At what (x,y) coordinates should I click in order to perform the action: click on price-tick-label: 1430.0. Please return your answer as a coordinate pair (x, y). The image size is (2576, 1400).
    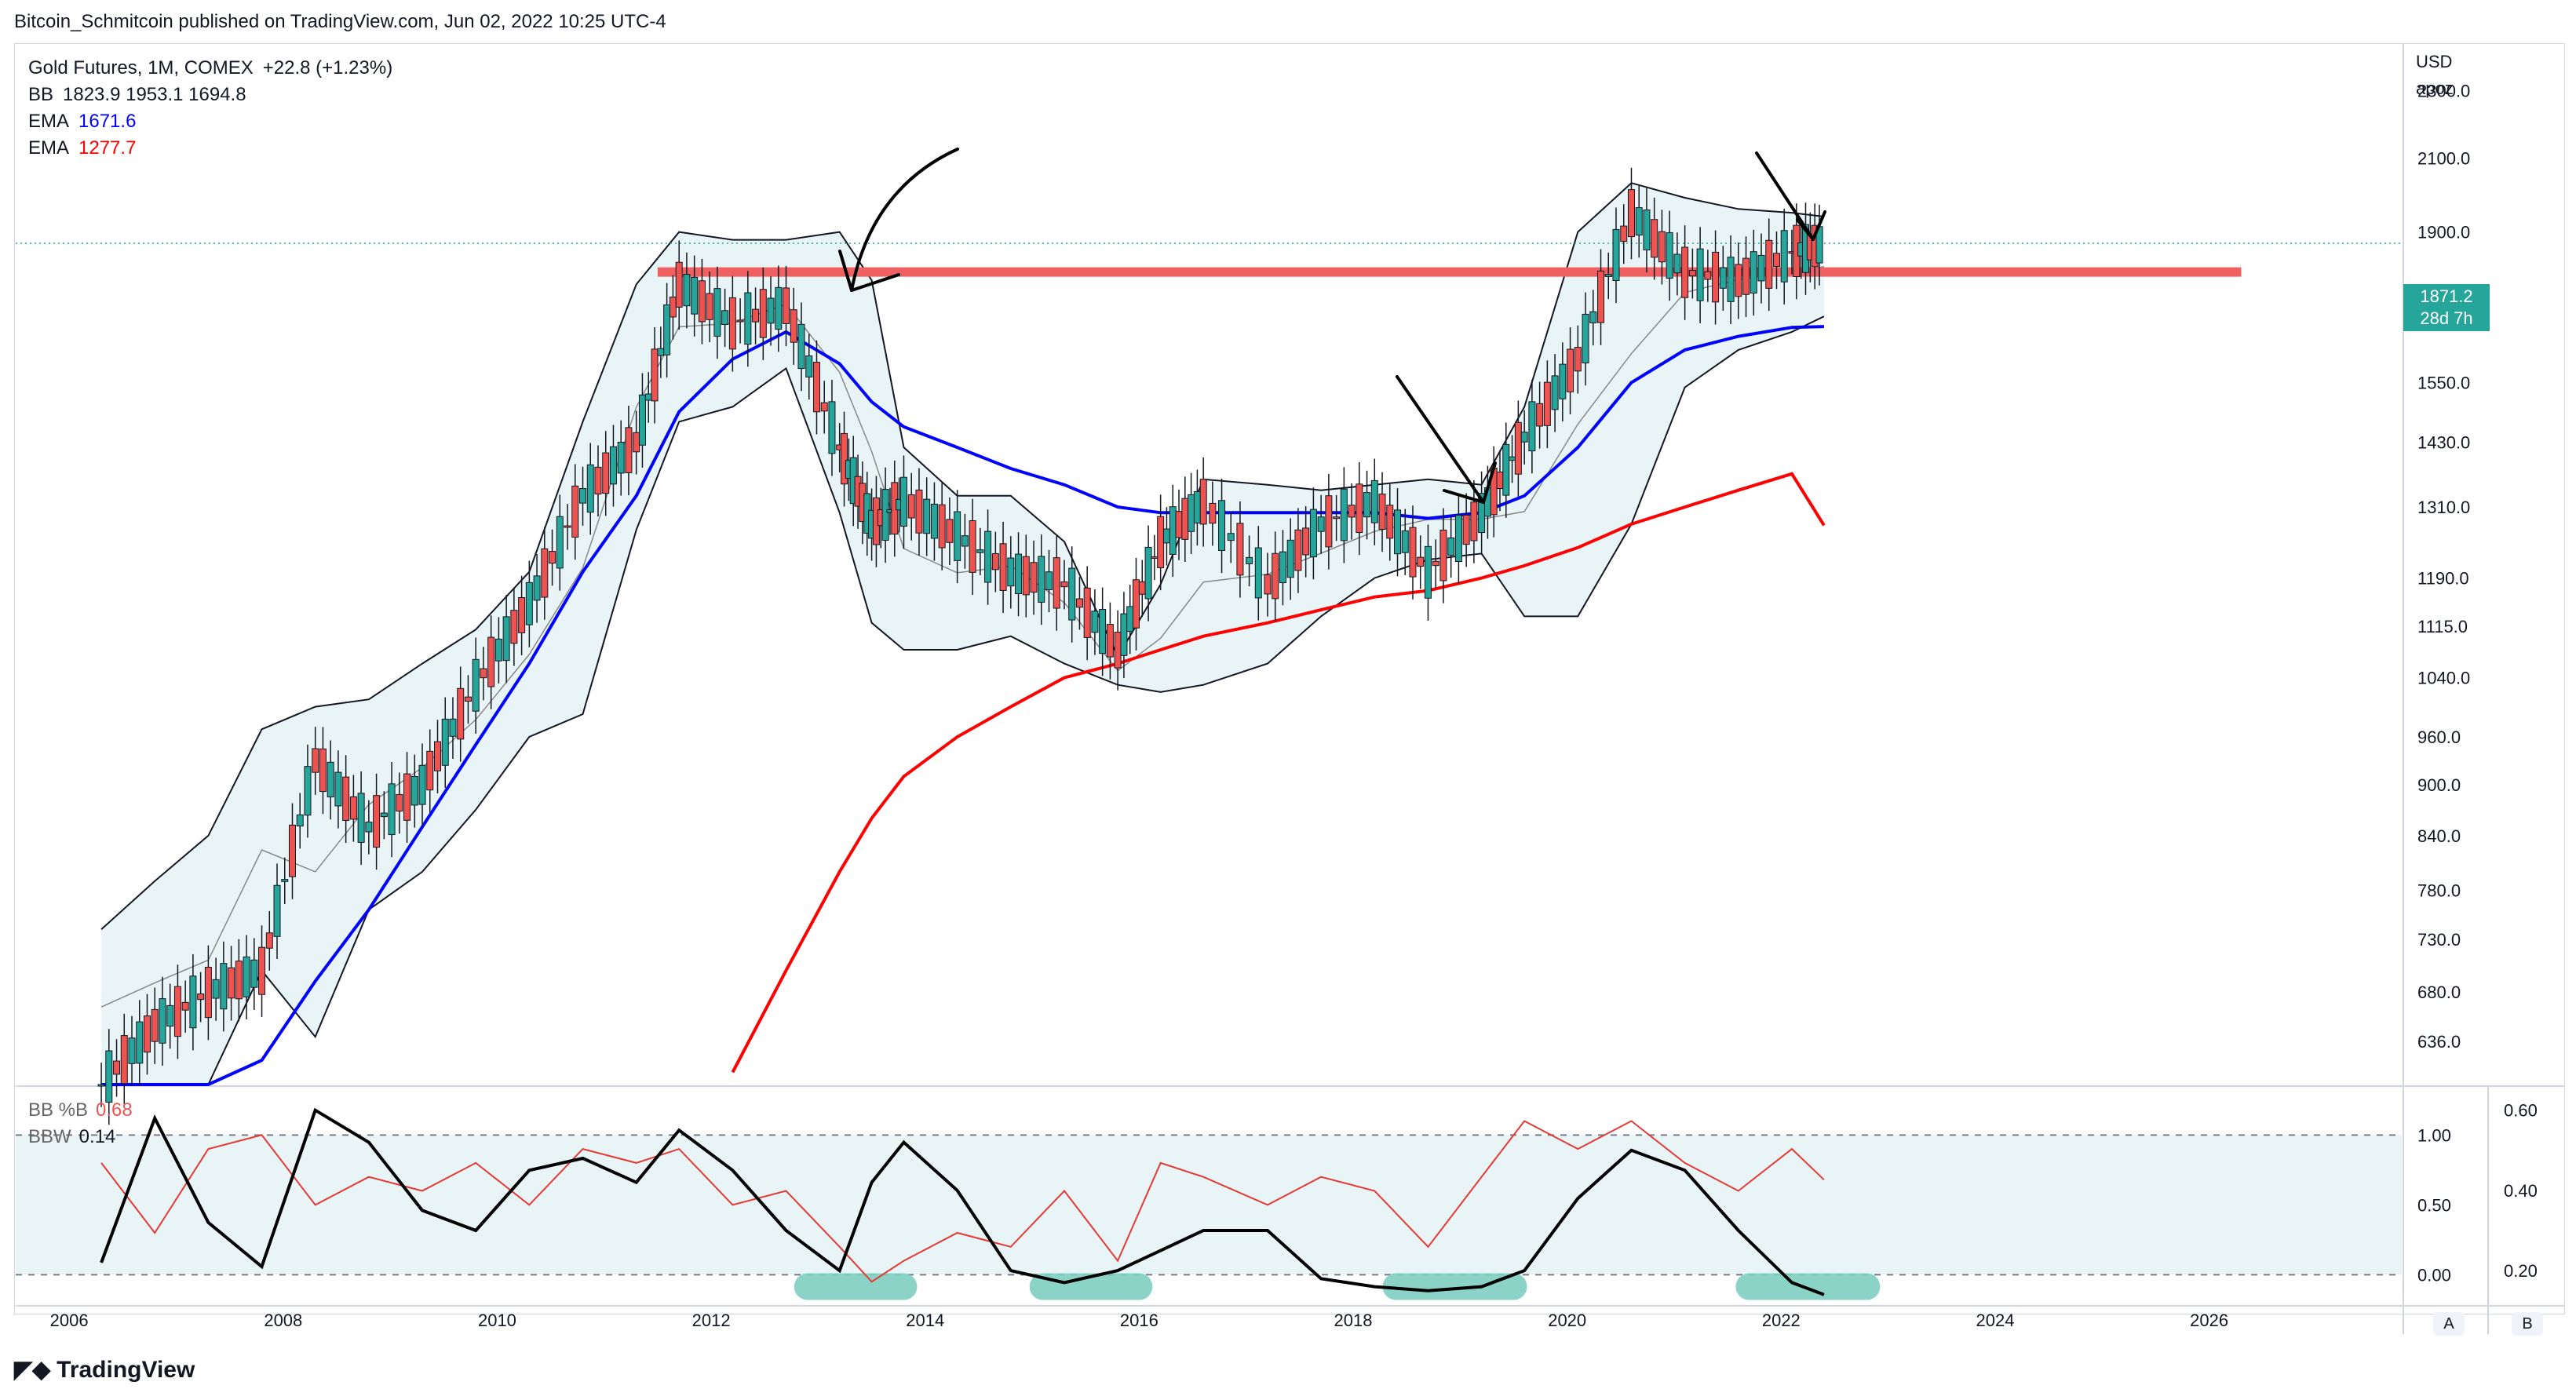
    Looking at the image, I should click on (2443, 442).